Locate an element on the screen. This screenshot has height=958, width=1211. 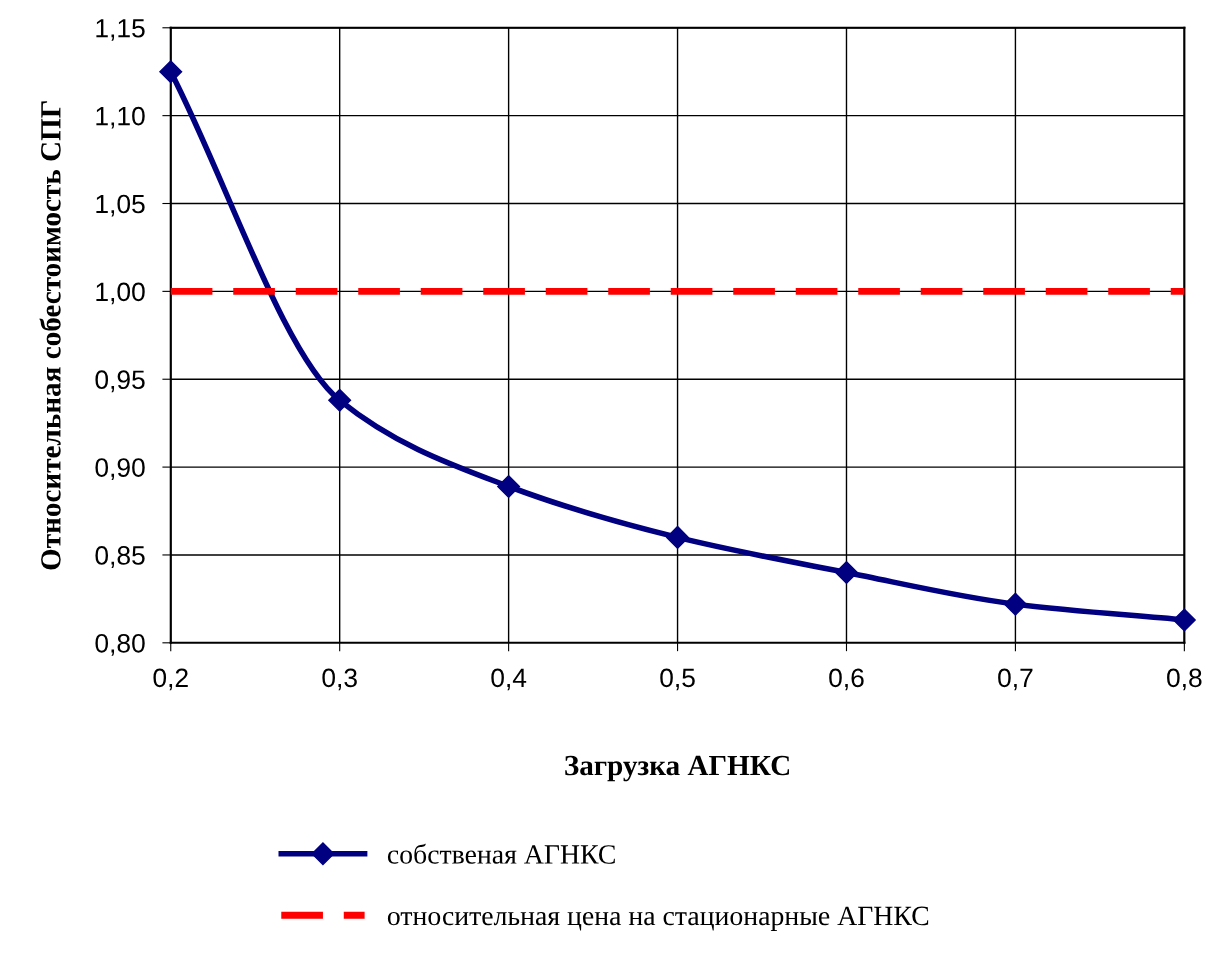
x-tick-label: 0,3 is located at coordinates (339, 679).